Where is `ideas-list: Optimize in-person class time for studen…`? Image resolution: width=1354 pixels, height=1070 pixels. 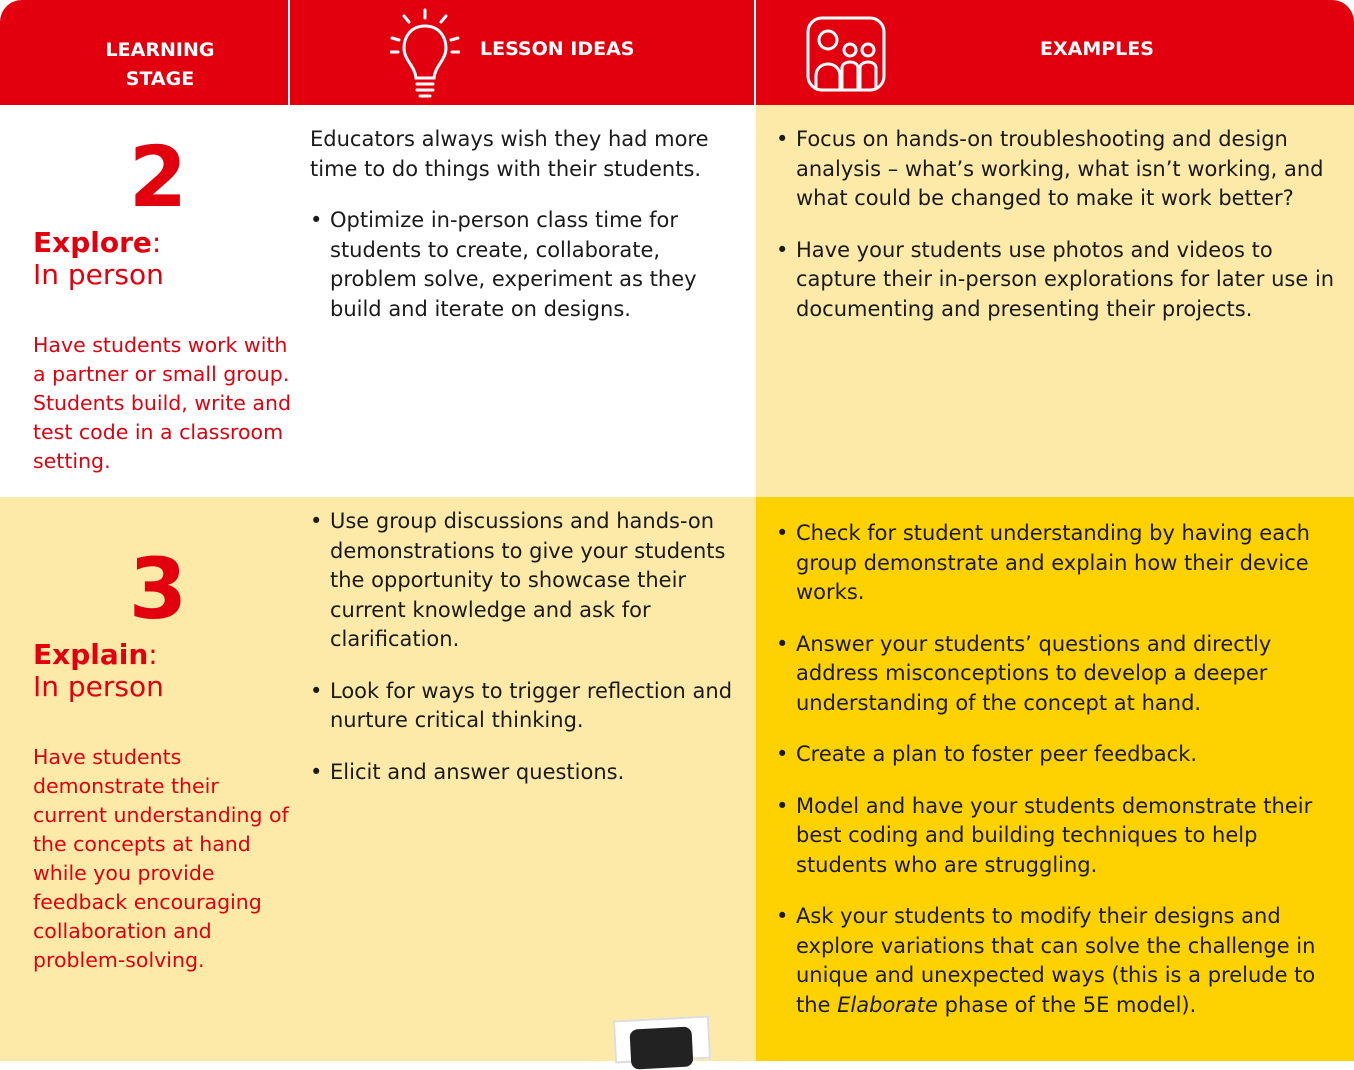
ideas-list: Optimize in-person class time for studen… is located at coordinates (525, 265).